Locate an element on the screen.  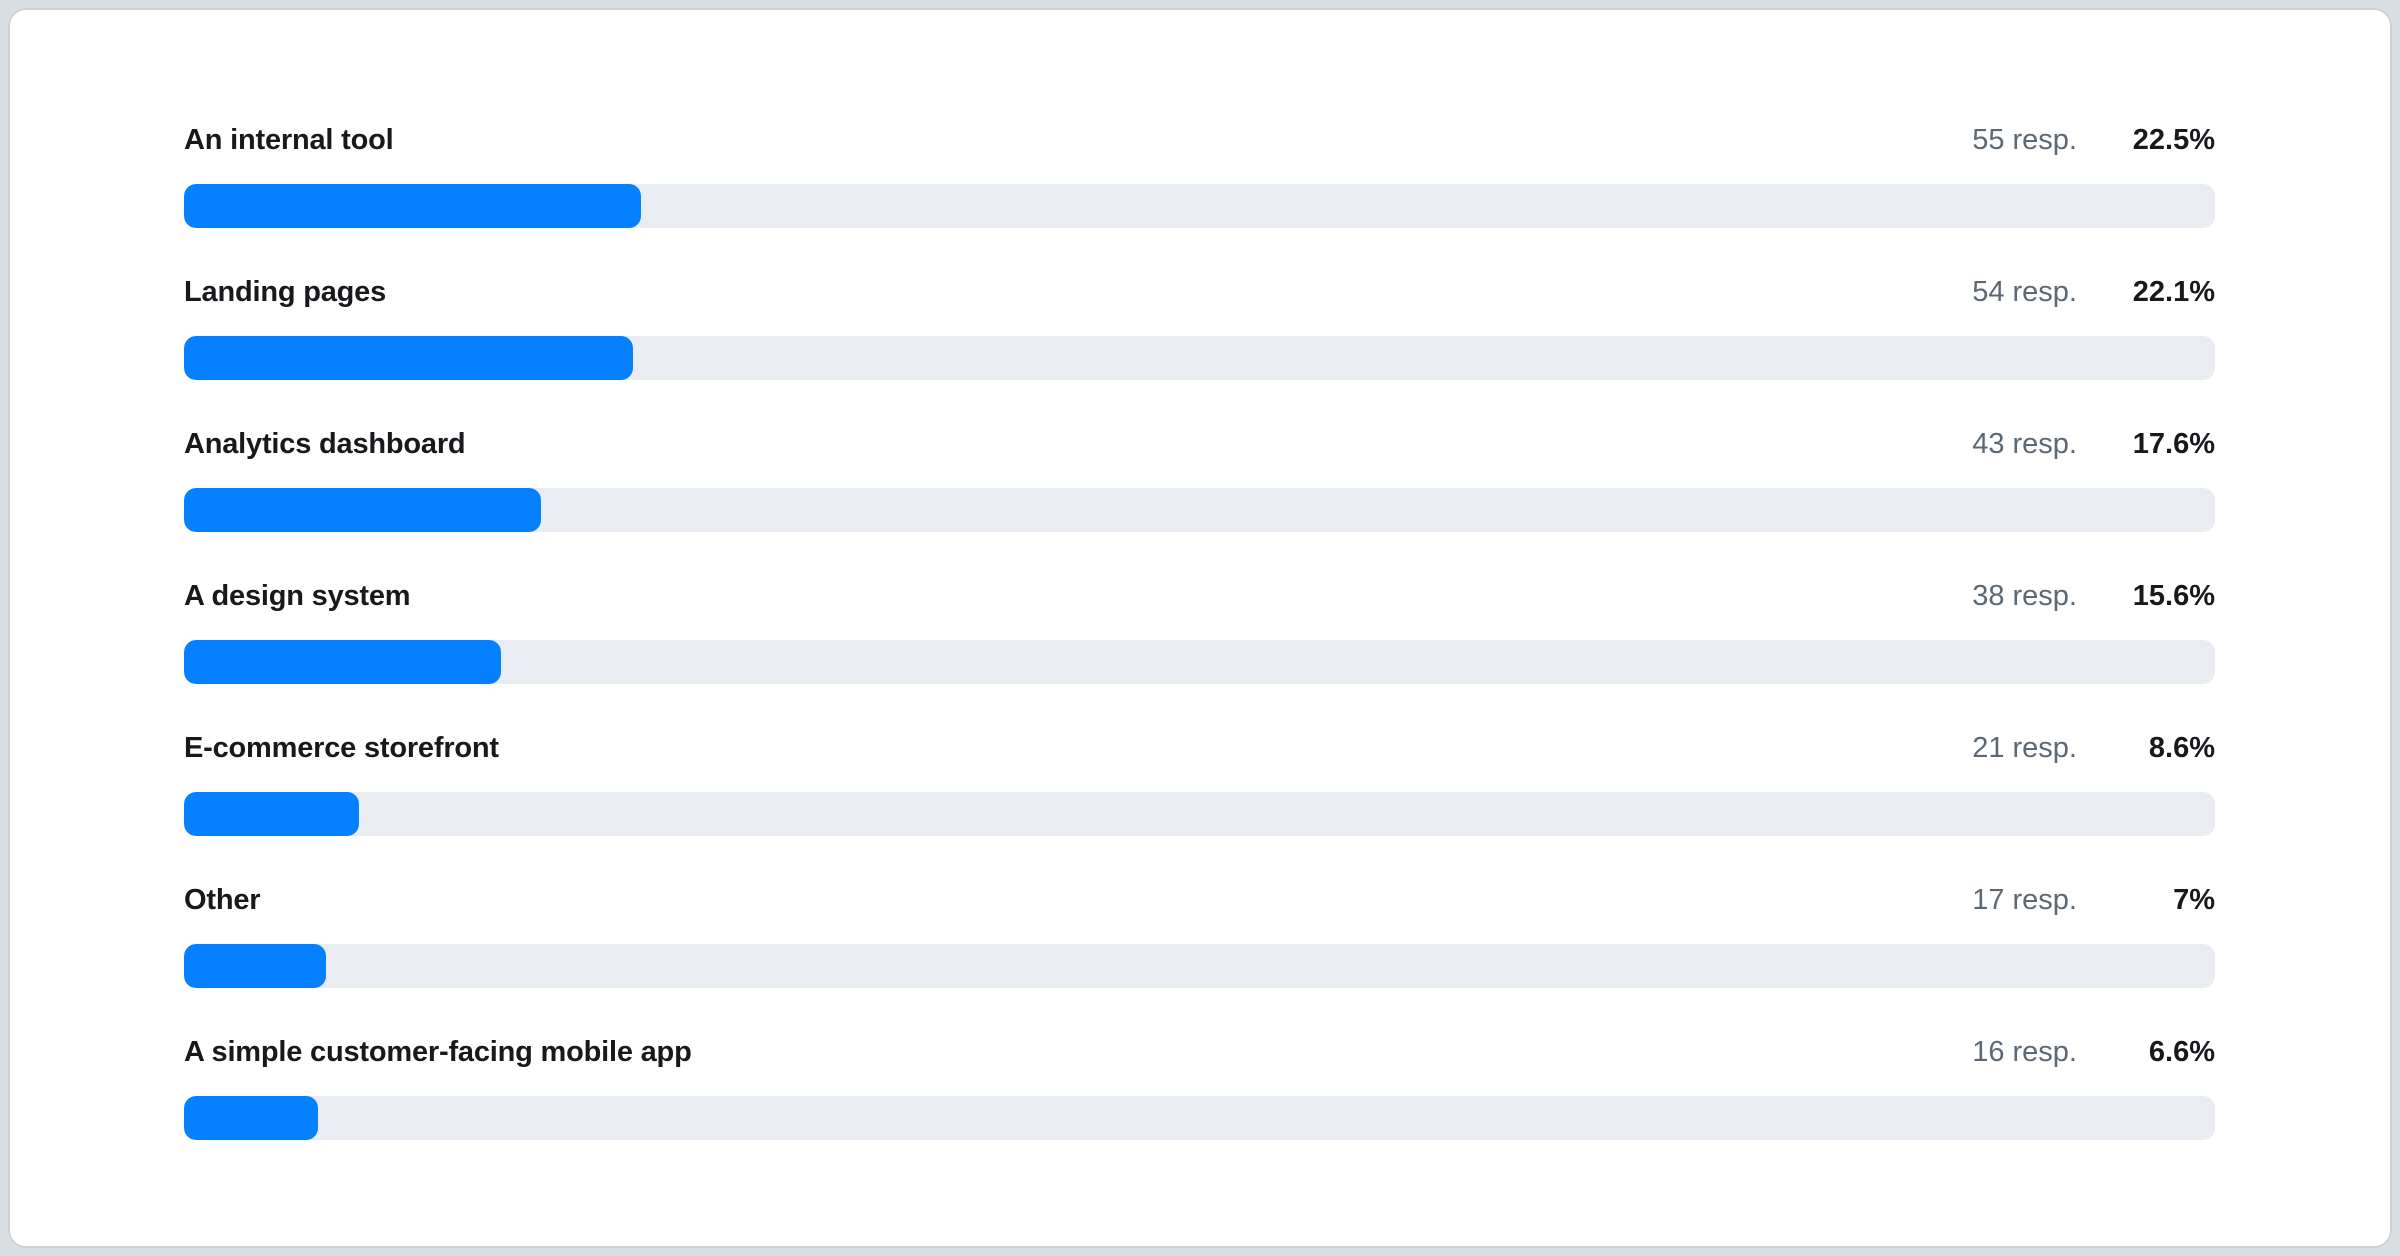
poll-option-row: A design system 38 resp. 15.6% is located at coordinates (1199, 629).